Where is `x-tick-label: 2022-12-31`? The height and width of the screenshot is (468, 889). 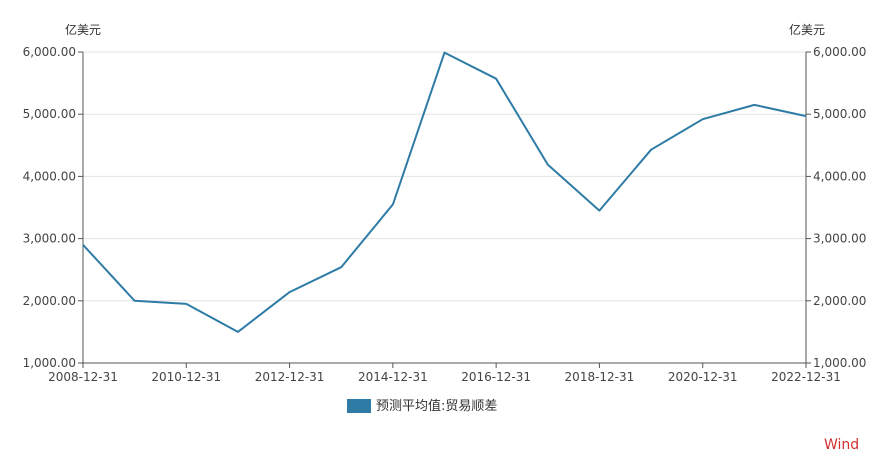 x-tick-label: 2022-12-31 is located at coordinates (806, 377).